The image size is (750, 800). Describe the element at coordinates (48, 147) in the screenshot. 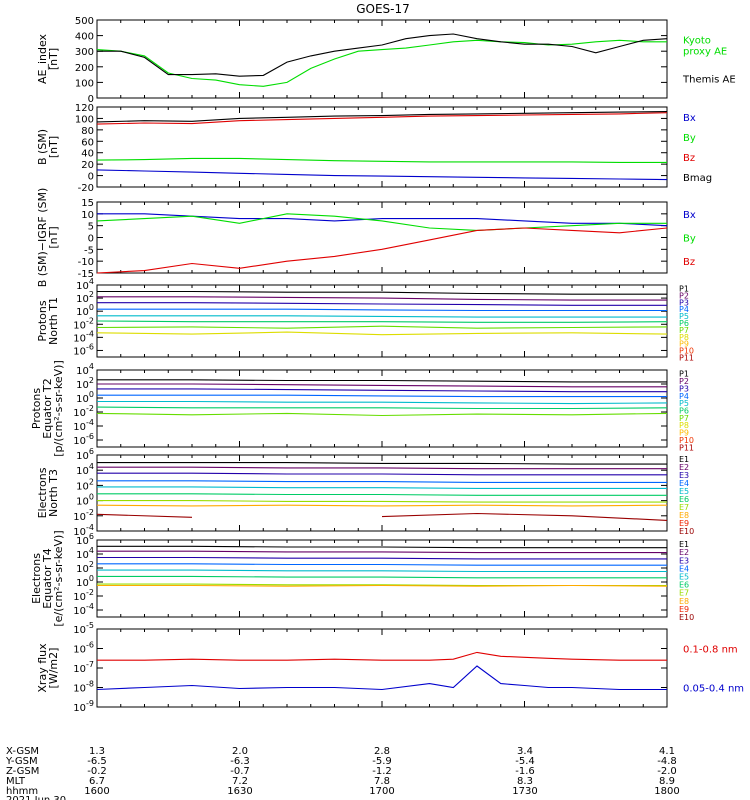

I see `y-axis-label: B (SM)[nT]` at that location.